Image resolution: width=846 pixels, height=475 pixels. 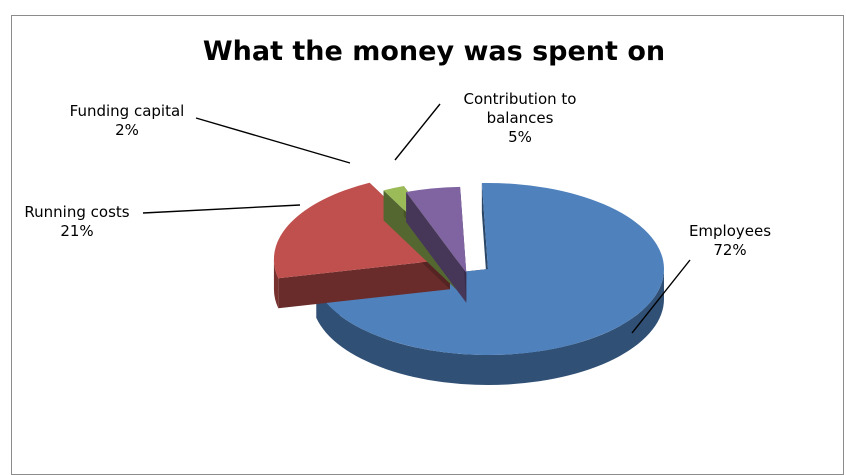 What do you see at coordinates (434, 51) in the screenshot?
I see `chart-title: What the money was spent on` at bounding box center [434, 51].